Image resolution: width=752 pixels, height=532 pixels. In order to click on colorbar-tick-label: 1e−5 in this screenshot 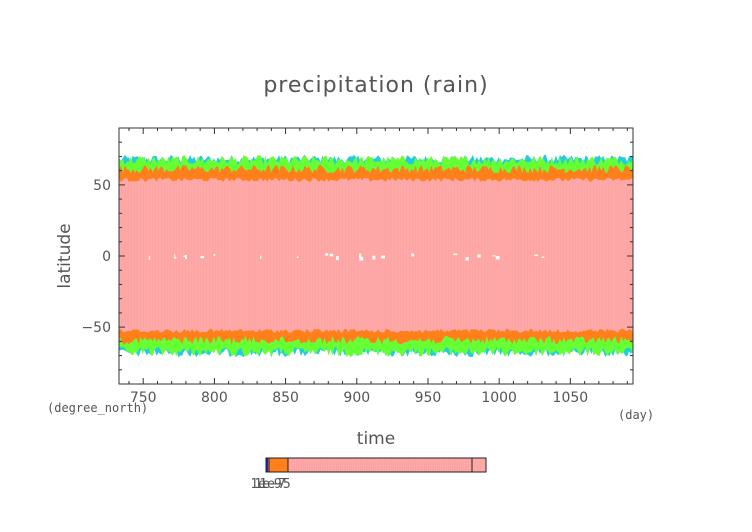, I will do `click(274, 484)`.